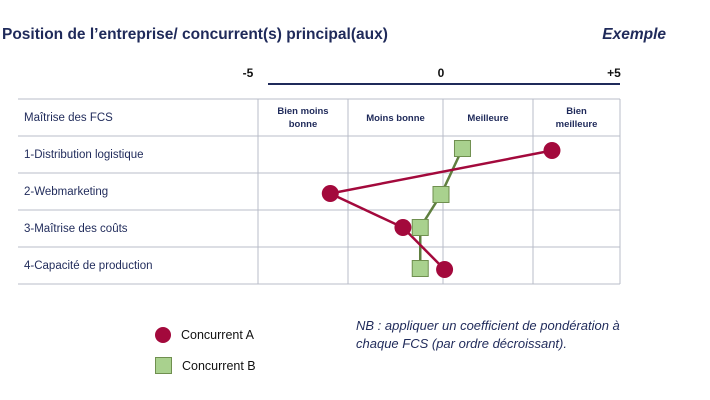  What do you see at coordinates (219, 365) in the screenshot?
I see `legend-label-b: Concurrent B` at bounding box center [219, 365].